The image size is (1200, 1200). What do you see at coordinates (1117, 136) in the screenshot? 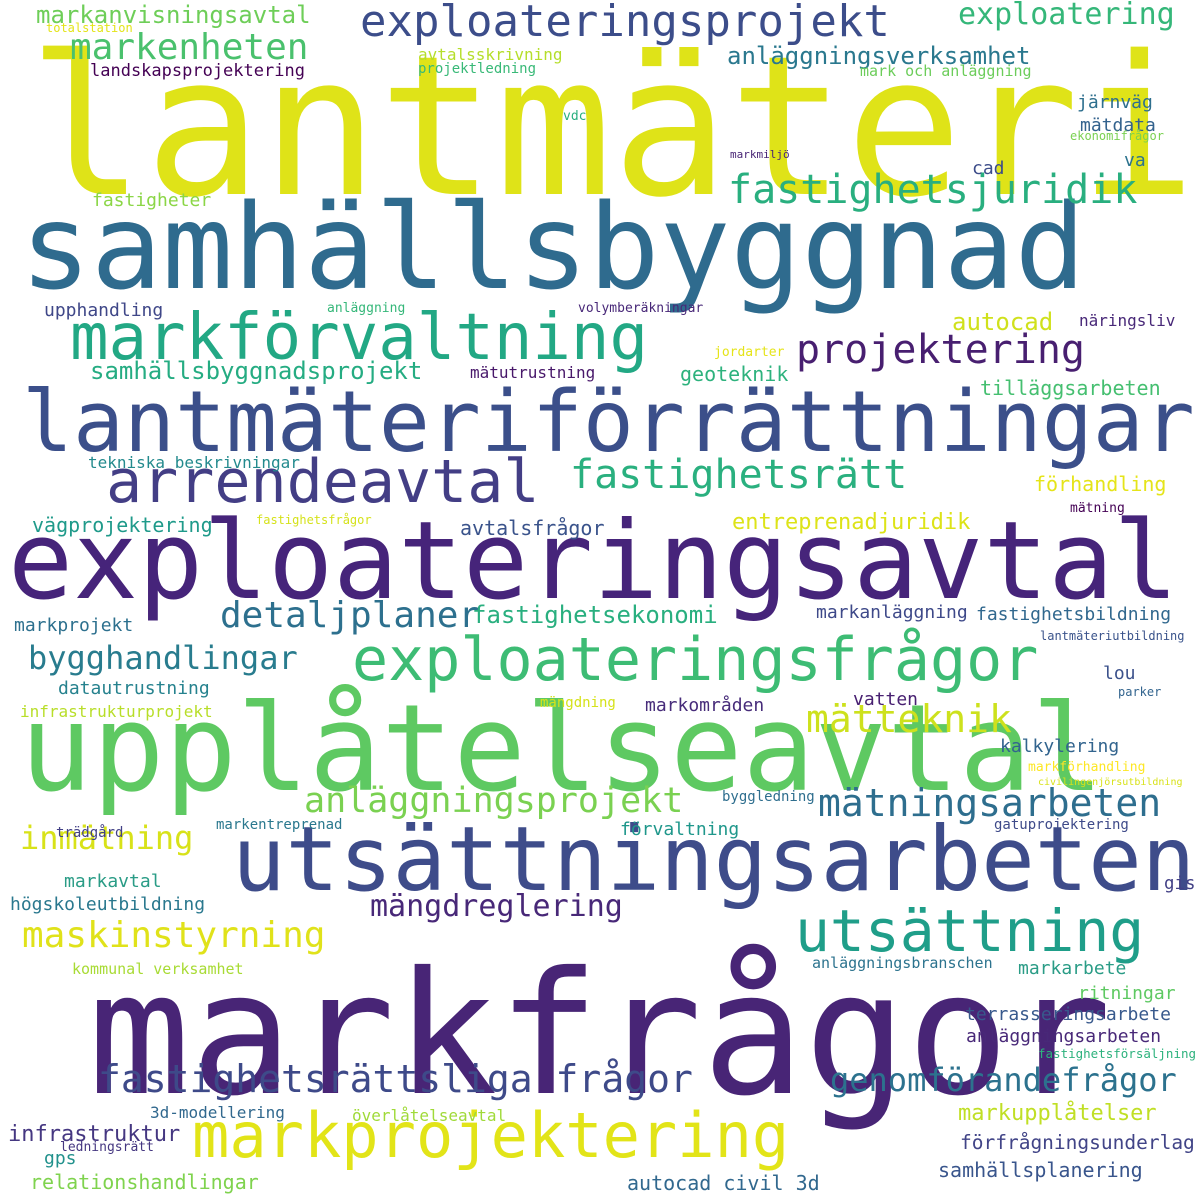
I see `word-85: ekonomifrågor` at bounding box center [1117, 136].